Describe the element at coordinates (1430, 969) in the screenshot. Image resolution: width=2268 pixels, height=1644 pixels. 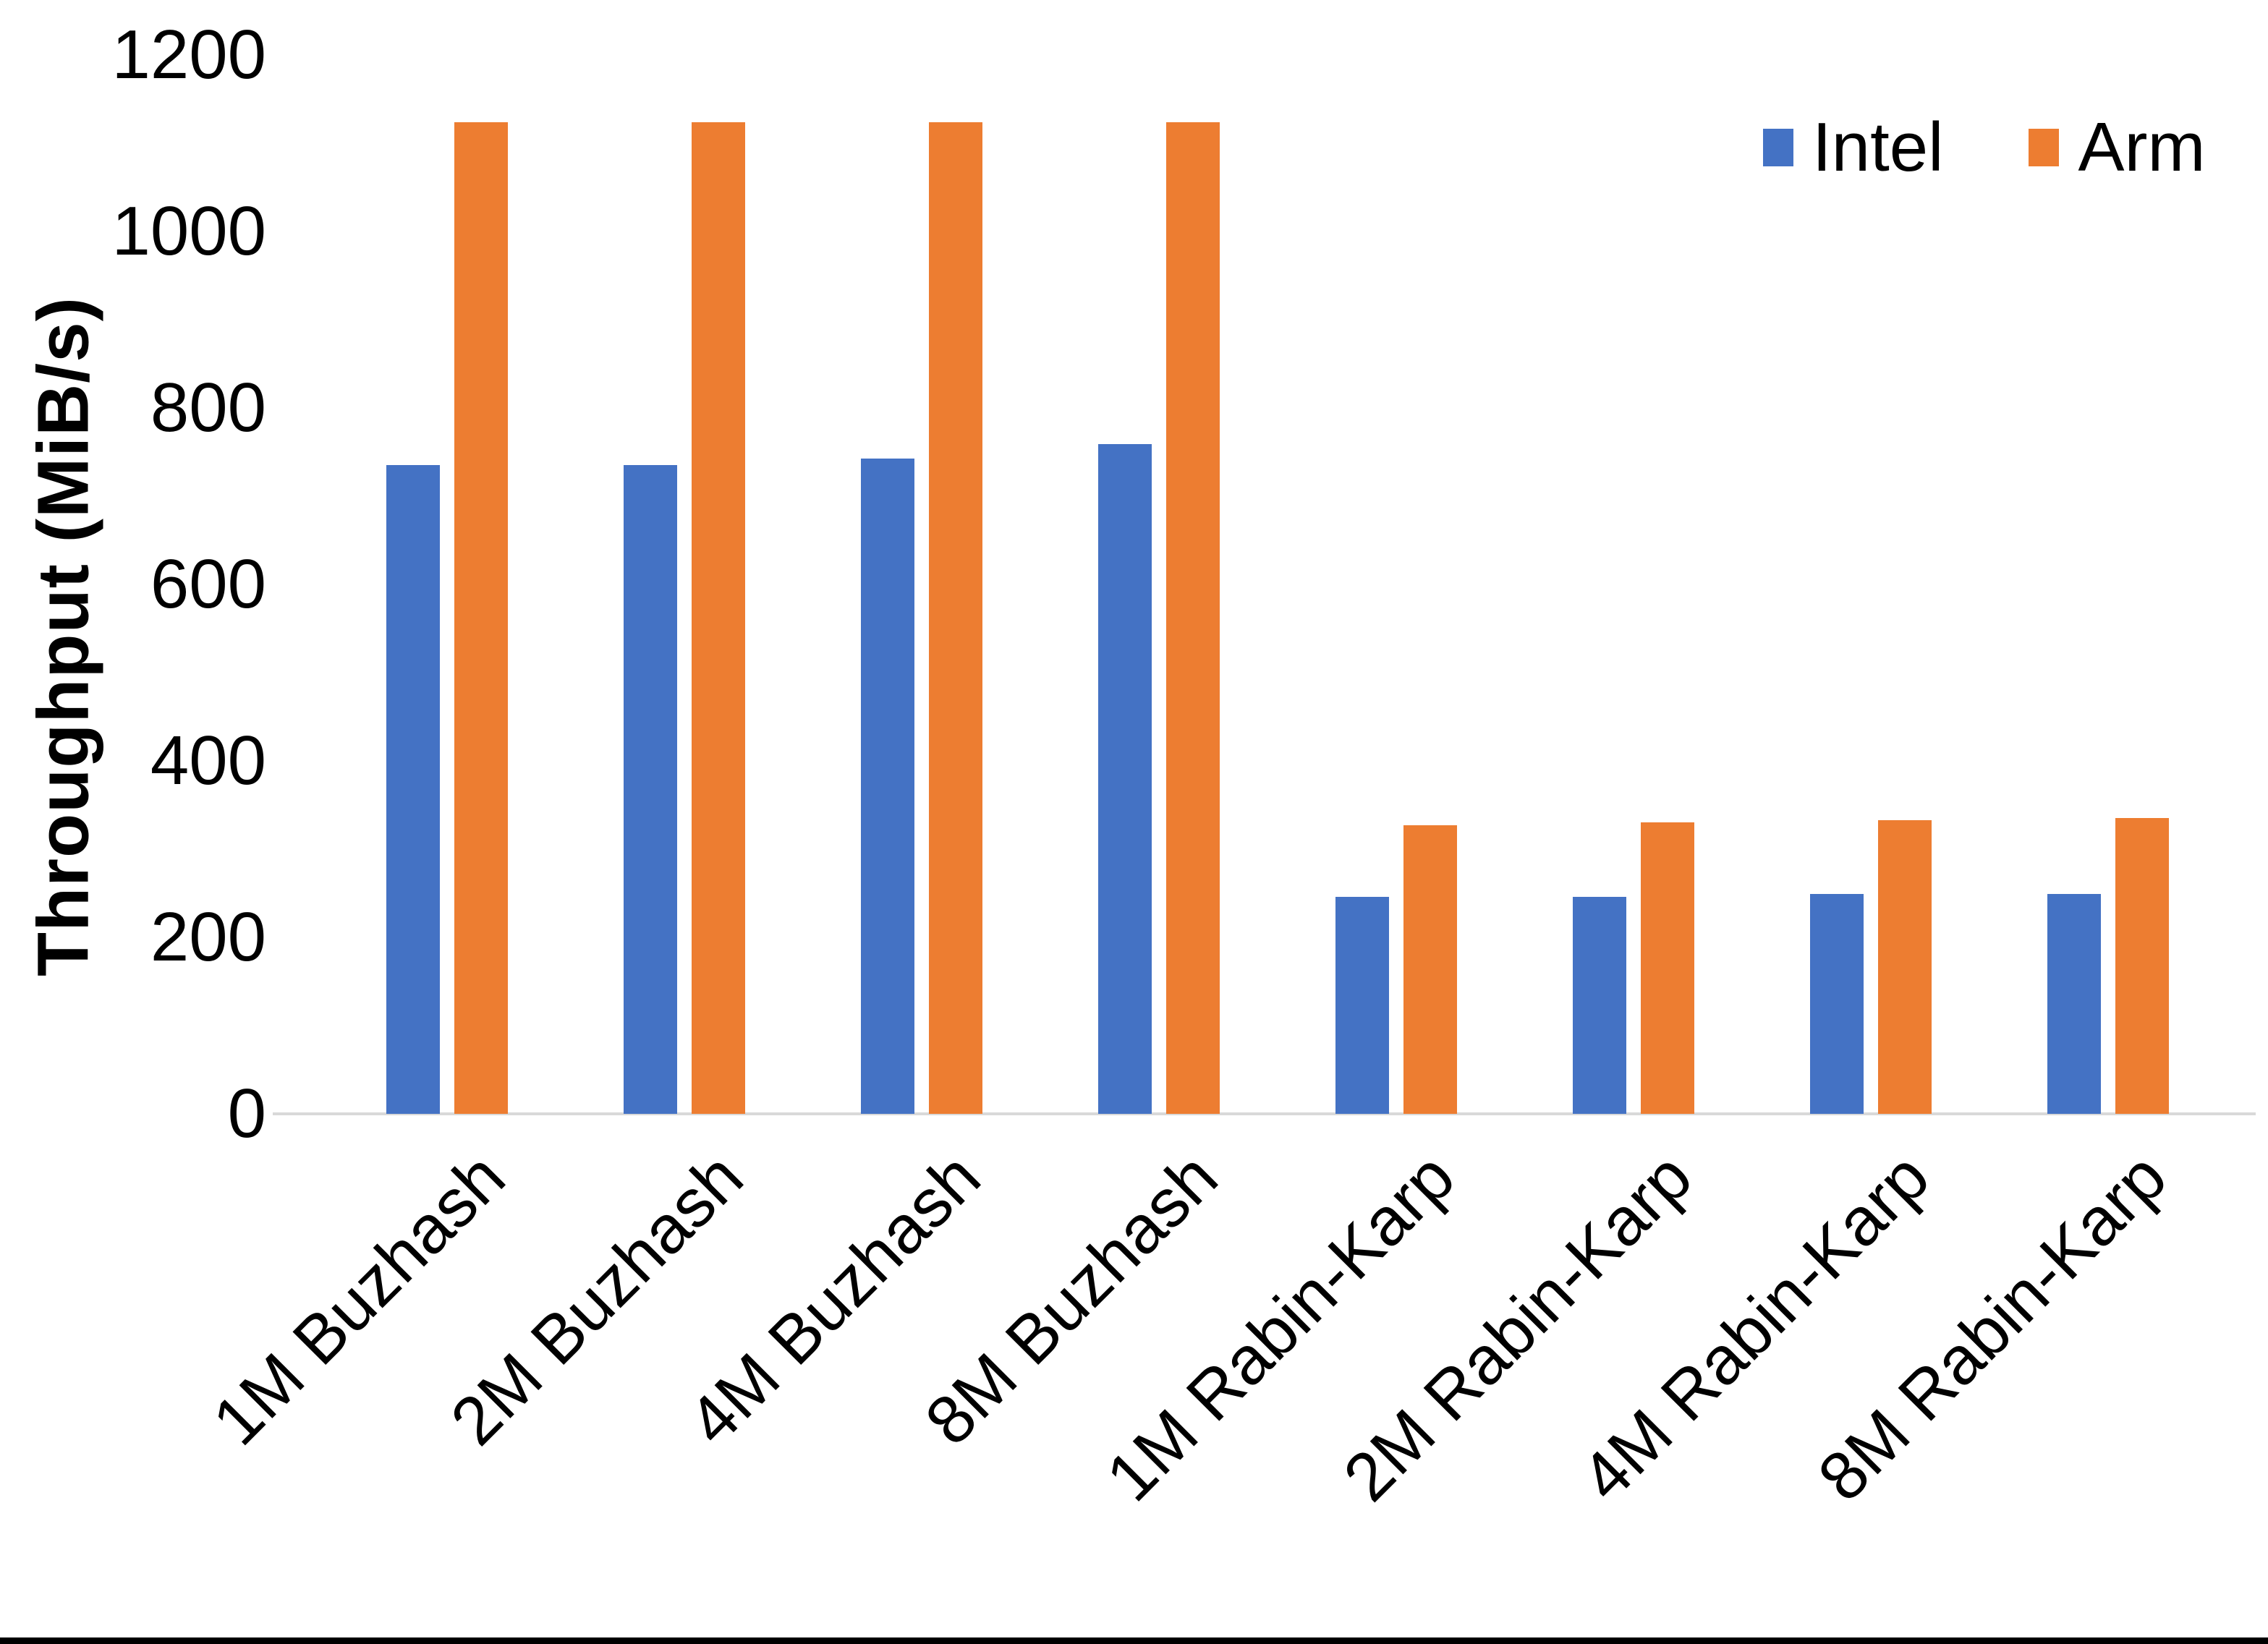
I see `bar-arm-1m-rabin-karp` at that location.